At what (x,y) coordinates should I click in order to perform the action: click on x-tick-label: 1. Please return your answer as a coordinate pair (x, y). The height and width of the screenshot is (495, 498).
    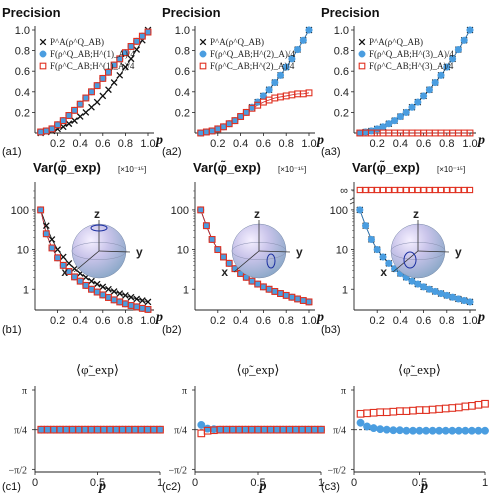
    Looking at the image, I should click on (485, 483).